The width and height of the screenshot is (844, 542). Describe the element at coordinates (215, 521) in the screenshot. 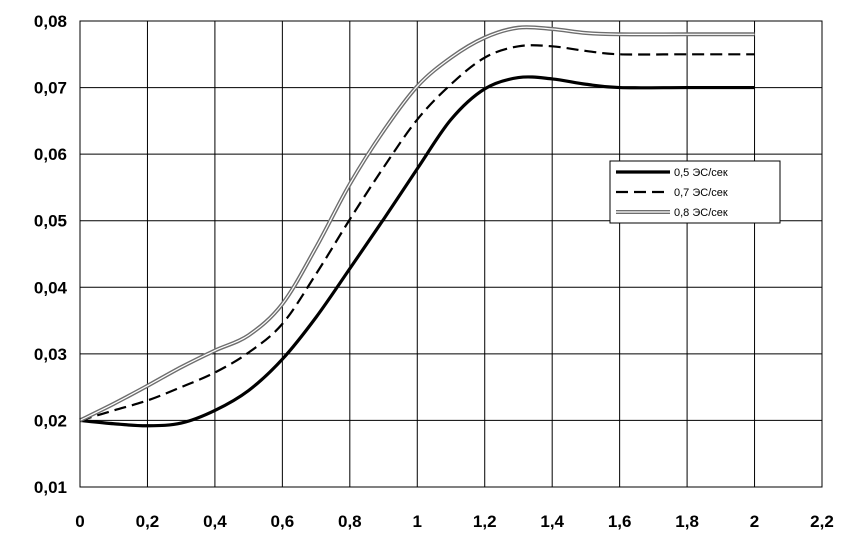

I see `x-tick-label: 0,4` at that location.